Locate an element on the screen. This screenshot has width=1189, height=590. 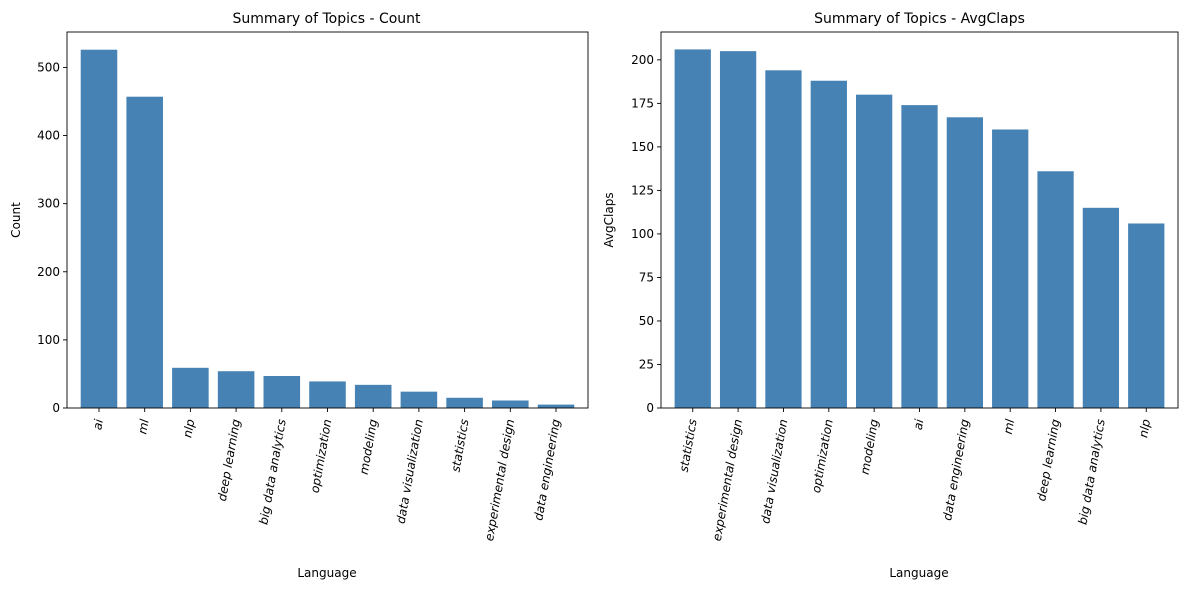
y-tick-label: 125 is located at coordinates (642, 190).